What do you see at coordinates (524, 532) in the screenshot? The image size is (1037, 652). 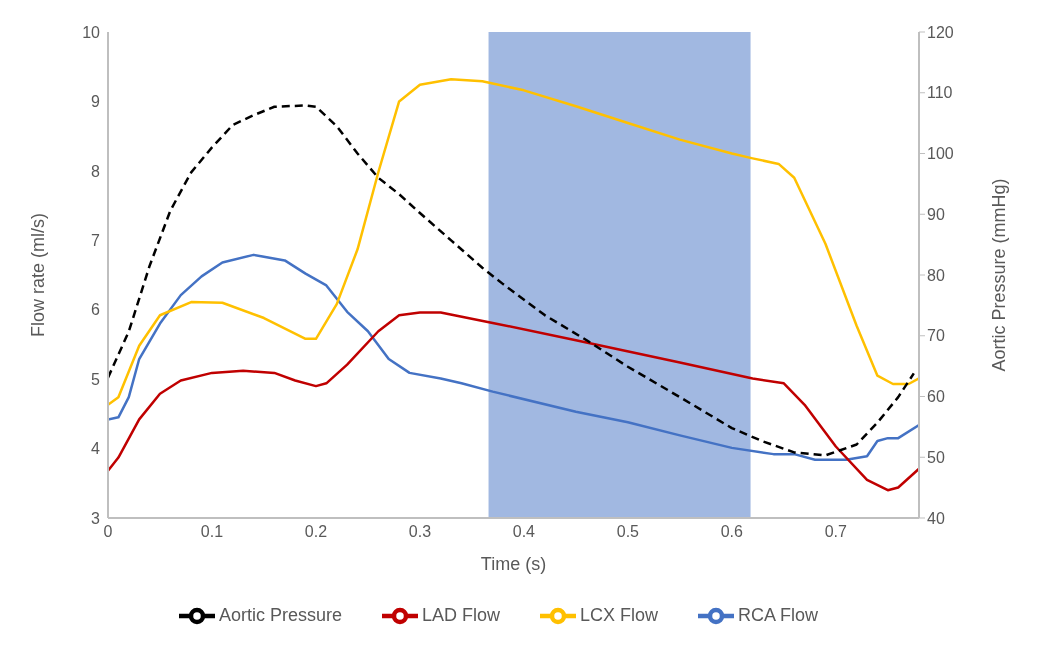 I see `x-tick-label: 0.4` at bounding box center [524, 532].